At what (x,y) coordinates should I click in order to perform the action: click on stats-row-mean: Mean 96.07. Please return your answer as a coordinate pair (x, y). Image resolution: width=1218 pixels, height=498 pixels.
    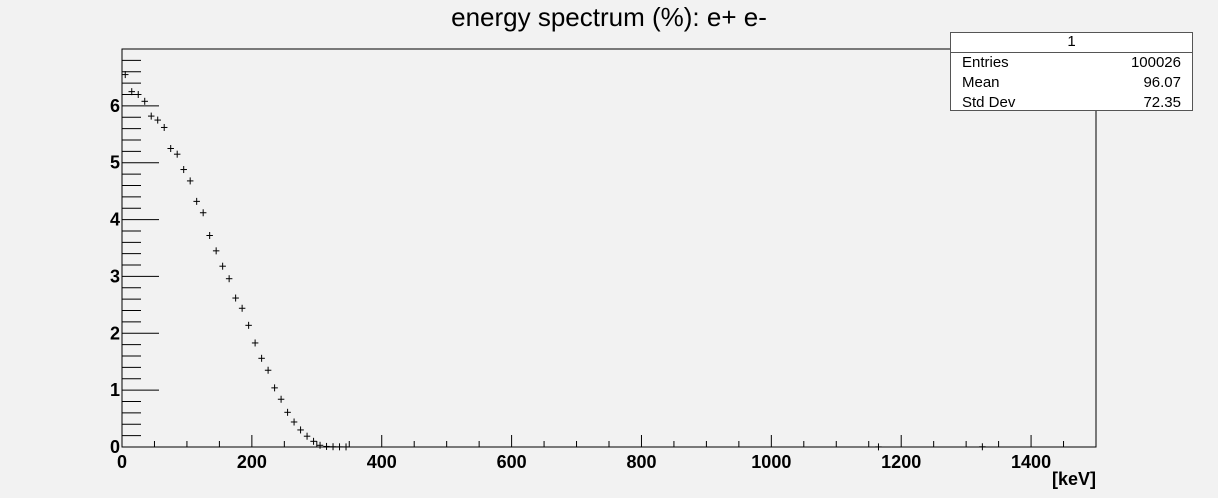
    Looking at the image, I should click on (1071, 83).